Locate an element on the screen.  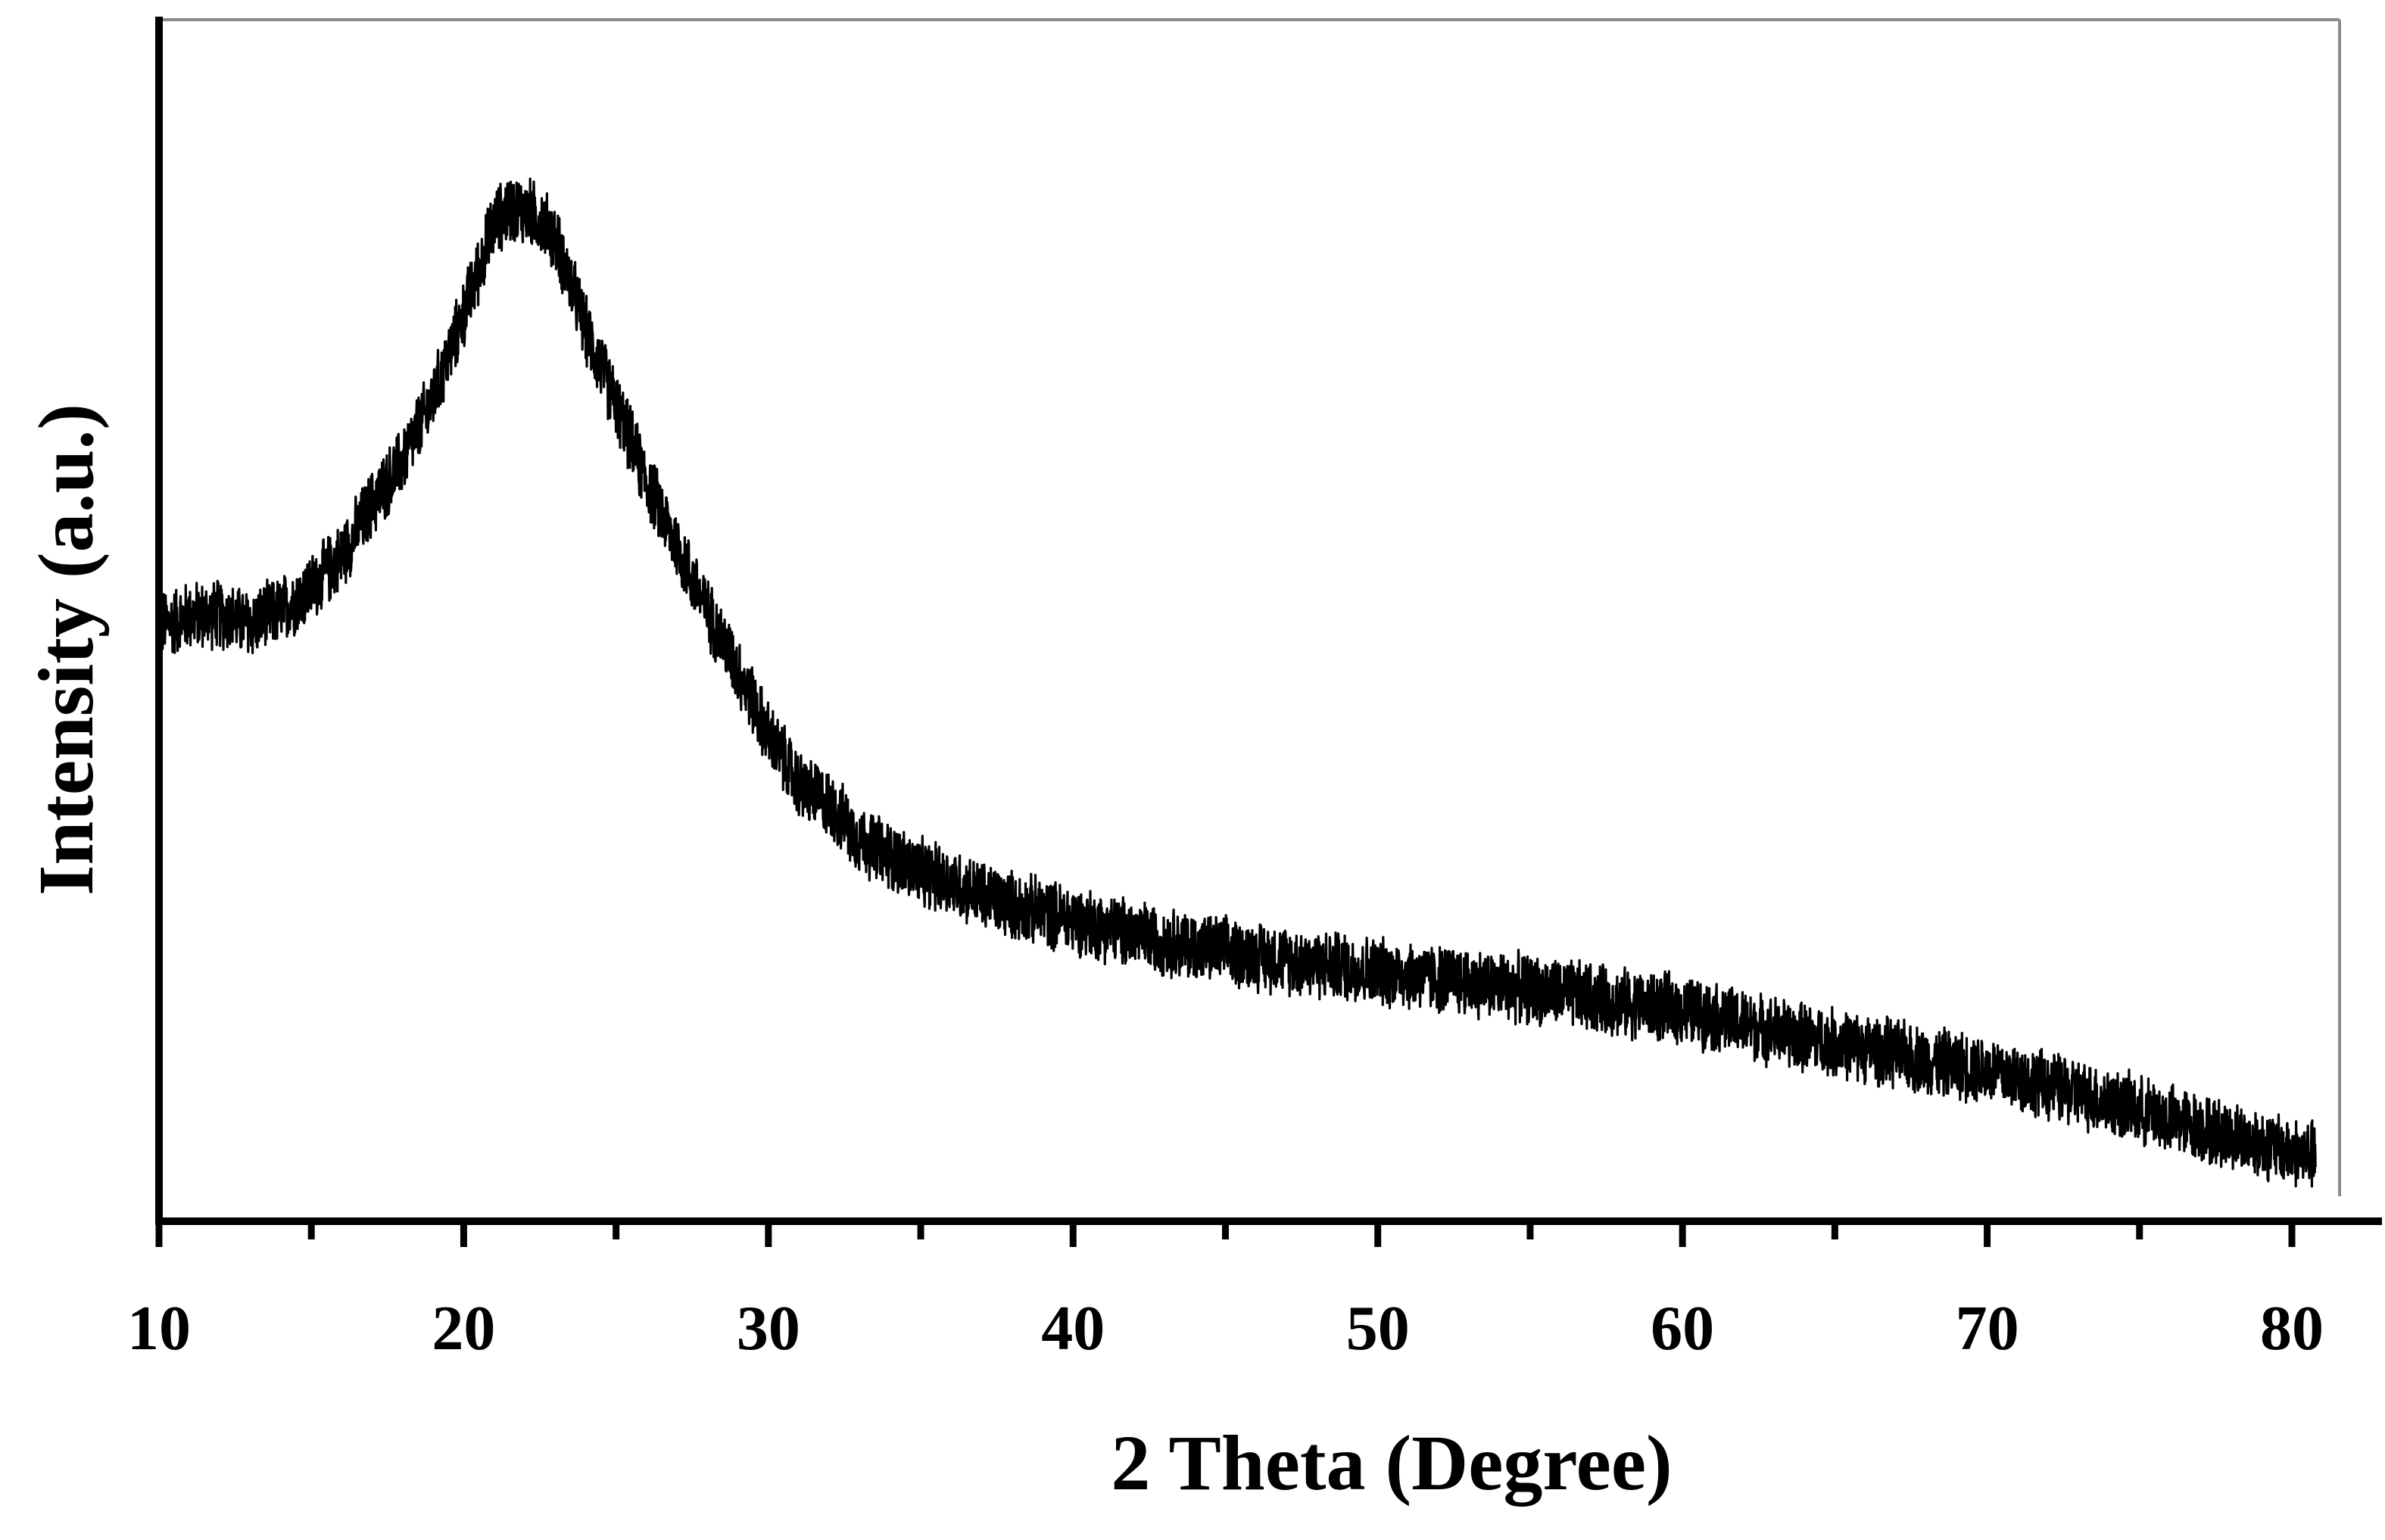
y-axis-title: Intensity (a.u.) is located at coordinates (66, 650).